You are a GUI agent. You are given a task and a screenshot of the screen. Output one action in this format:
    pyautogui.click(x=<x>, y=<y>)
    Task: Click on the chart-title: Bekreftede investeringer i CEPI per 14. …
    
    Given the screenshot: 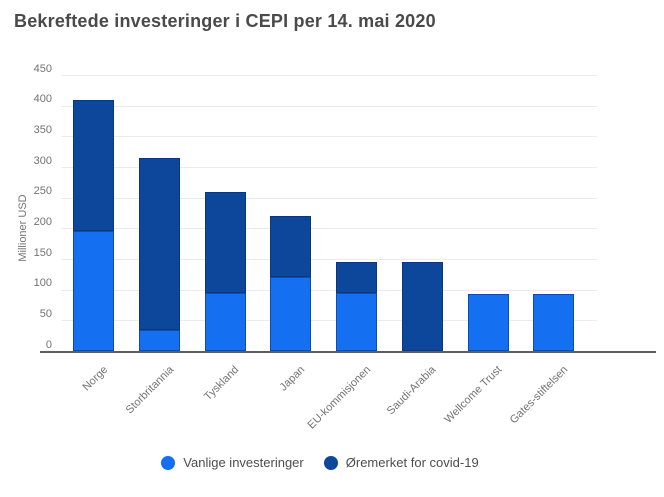 What is the action you would take?
    pyautogui.click(x=225, y=21)
    